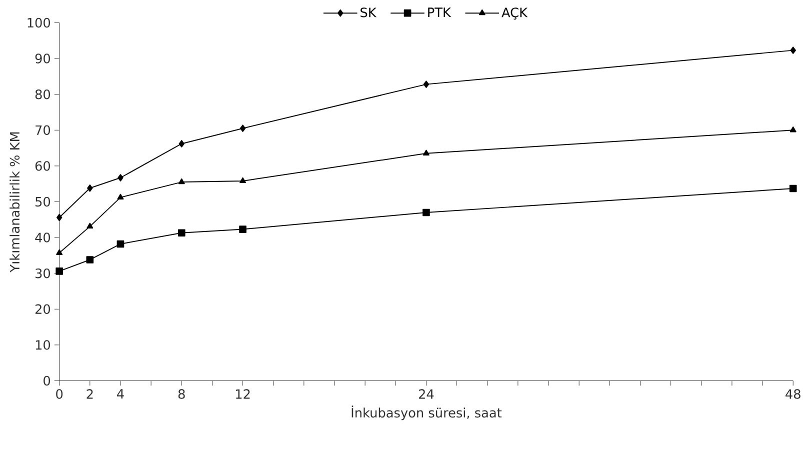 The image size is (803, 450). I want to click on y-tick-label: 40, so click(42, 237).